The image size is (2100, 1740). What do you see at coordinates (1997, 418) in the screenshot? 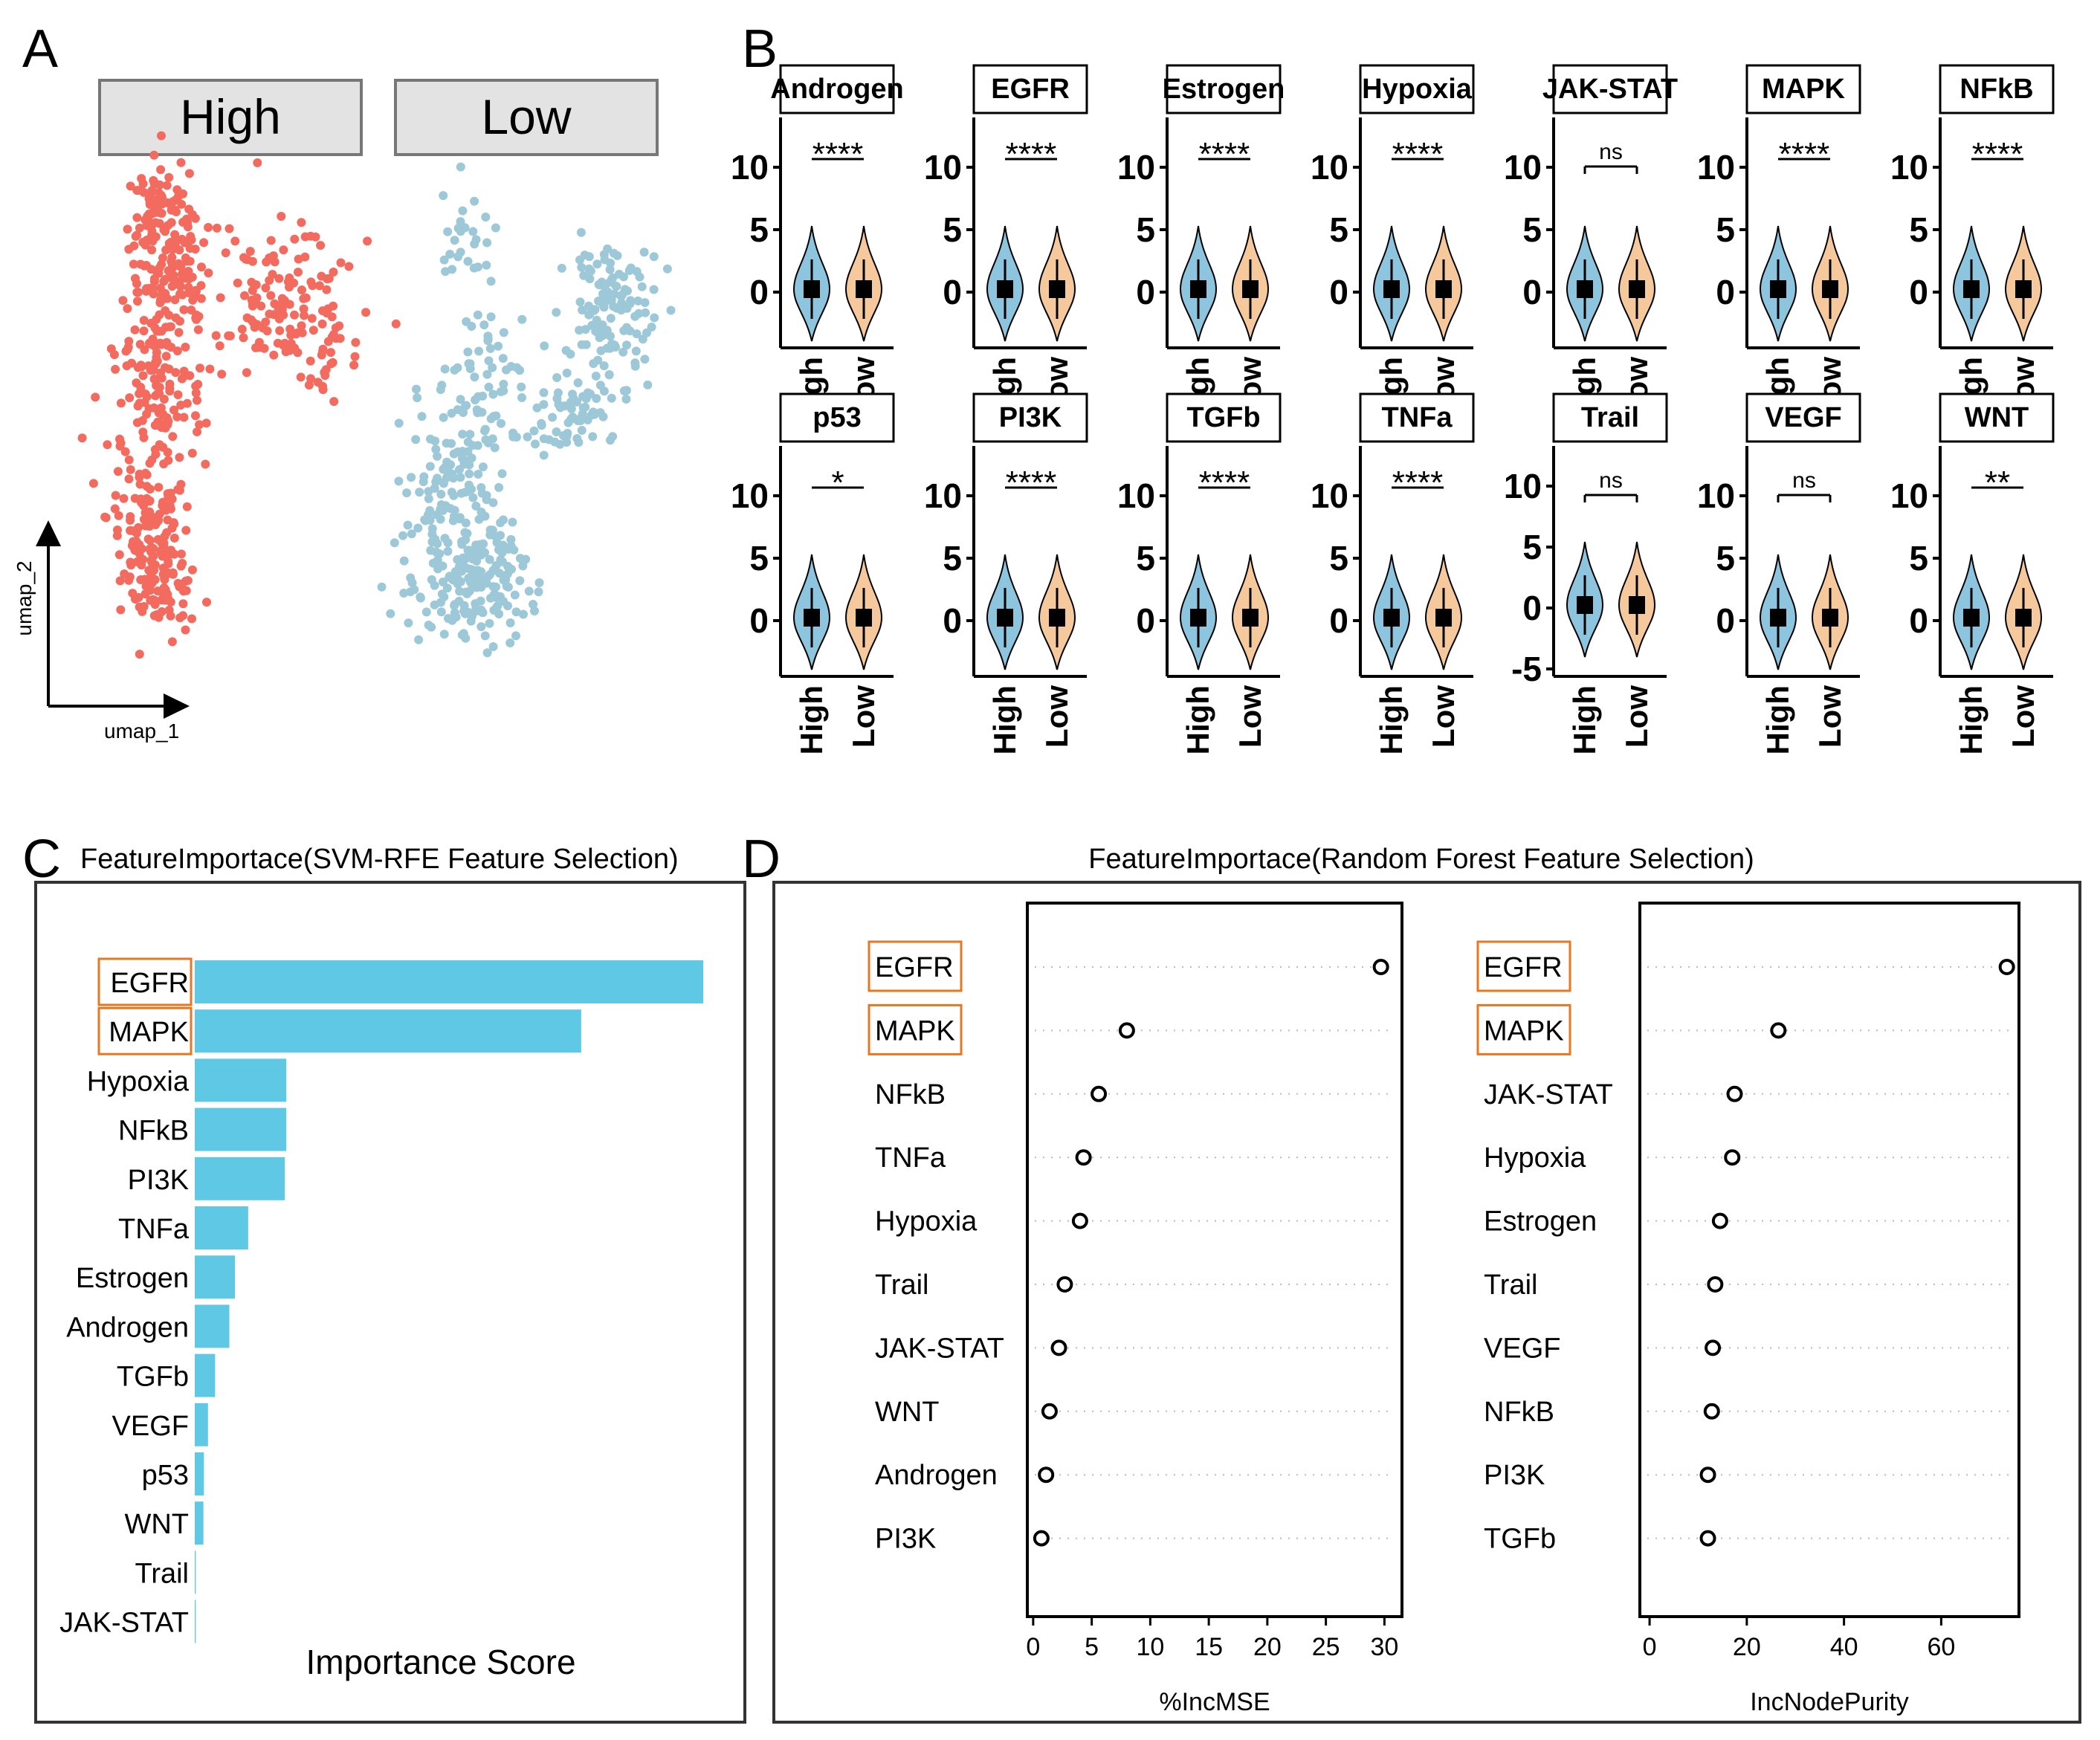
I see `violin-title-box` at bounding box center [1997, 418].